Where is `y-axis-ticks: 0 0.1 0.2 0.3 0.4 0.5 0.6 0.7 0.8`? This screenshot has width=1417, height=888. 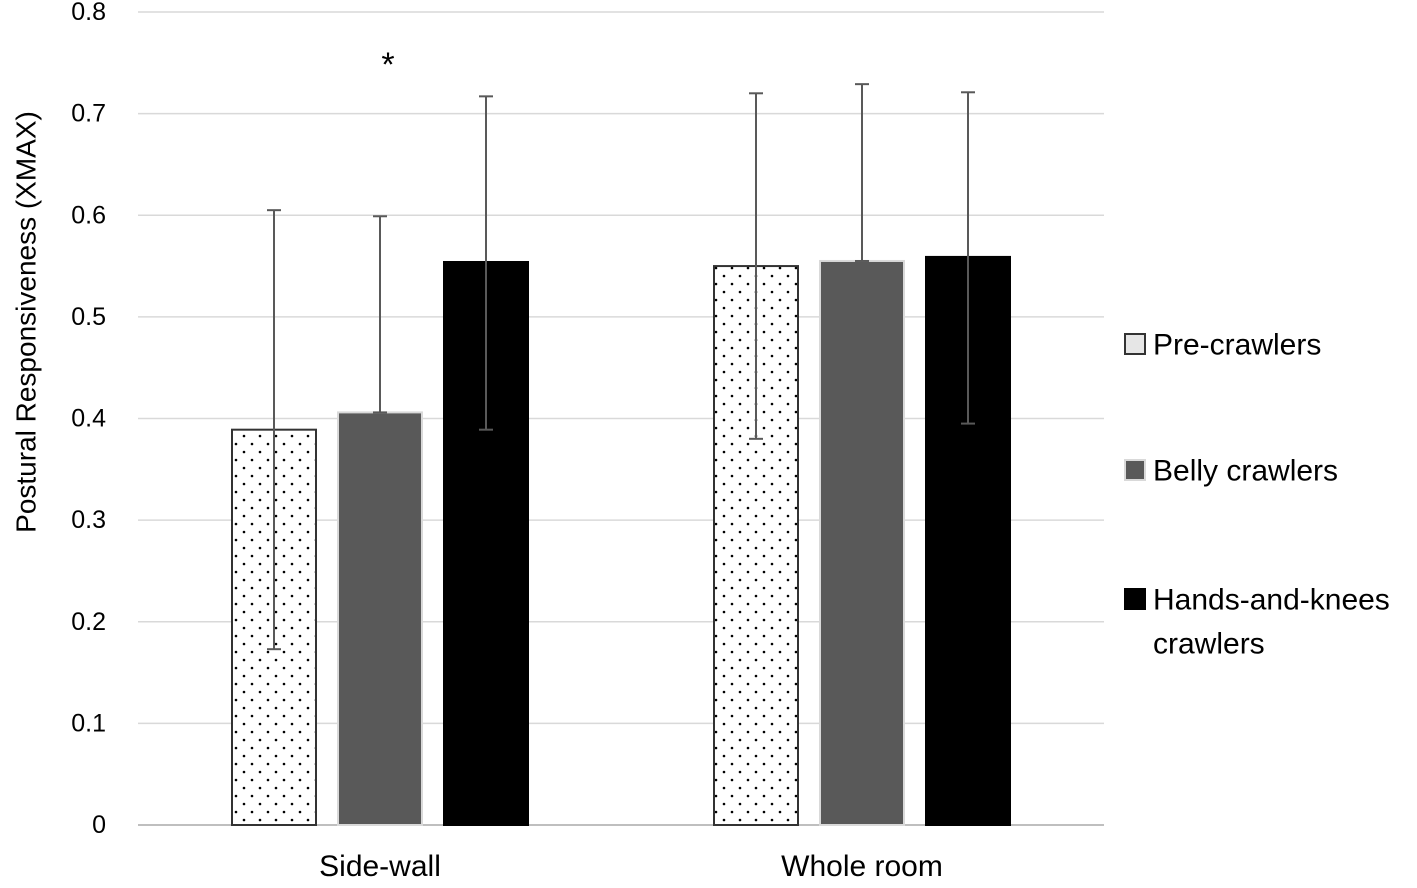 y-axis-ticks: 0 0.1 0.2 0.3 0.4 0.5 0.6 0.7 0.8 is located at coordinates (88, 419).